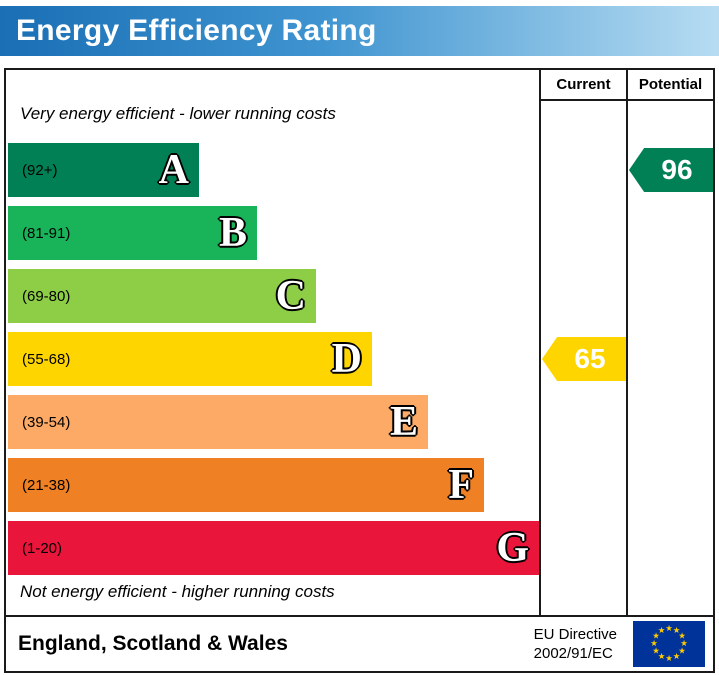  I want to click on potential-rating-value: 96, so click(677, 169).